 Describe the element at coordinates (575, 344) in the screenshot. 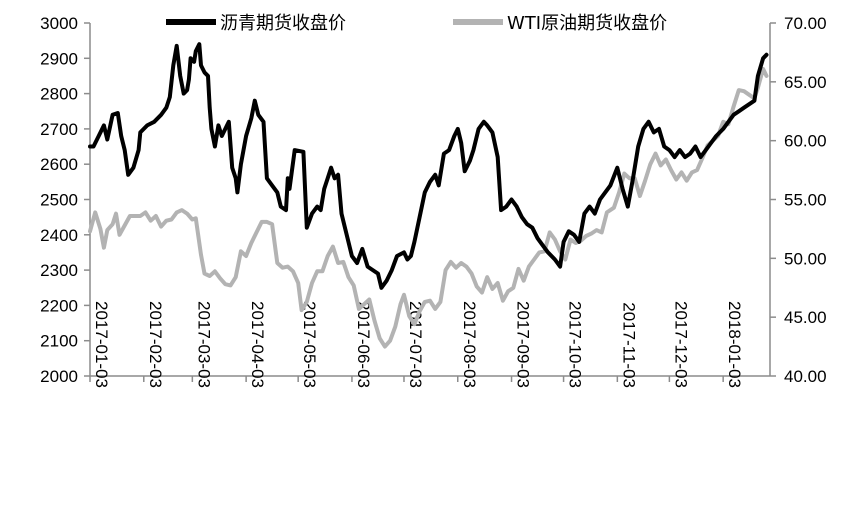

I see `x-tick-label: 2017-10-03` at that location.